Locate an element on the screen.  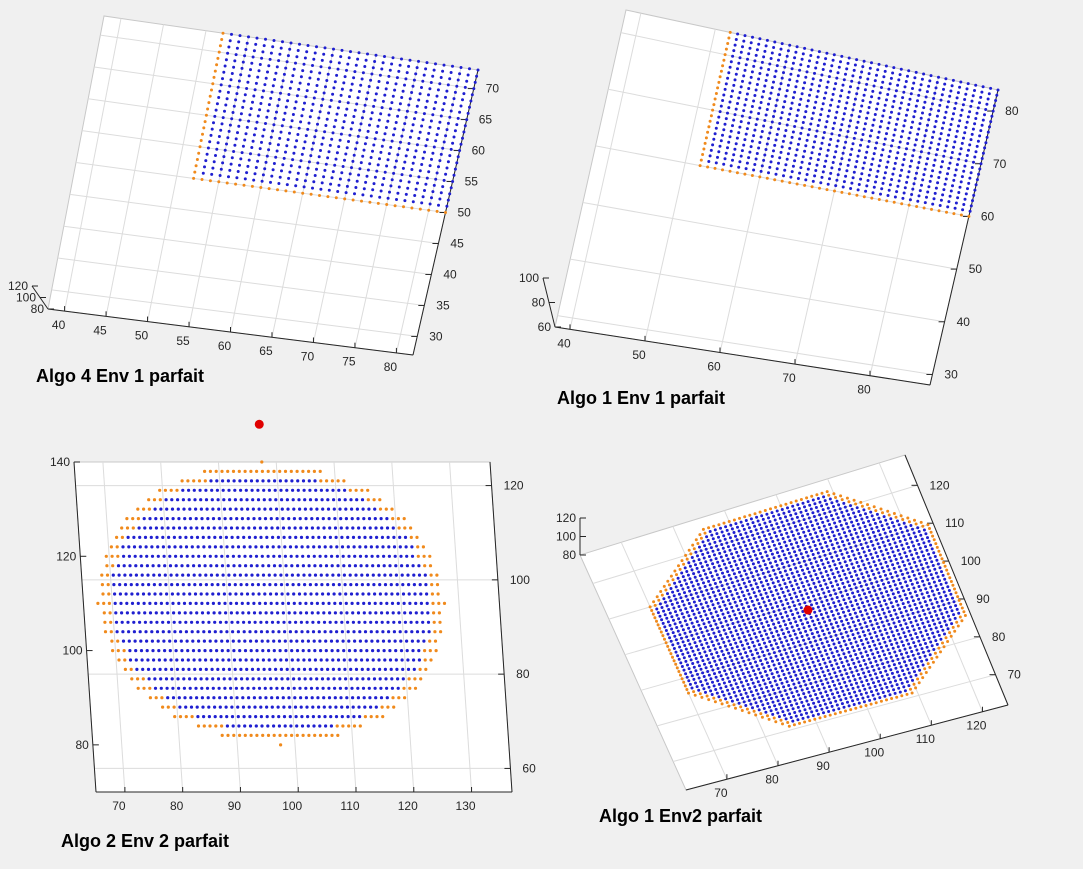
grid-line-y is located at coordinates (834, 718).